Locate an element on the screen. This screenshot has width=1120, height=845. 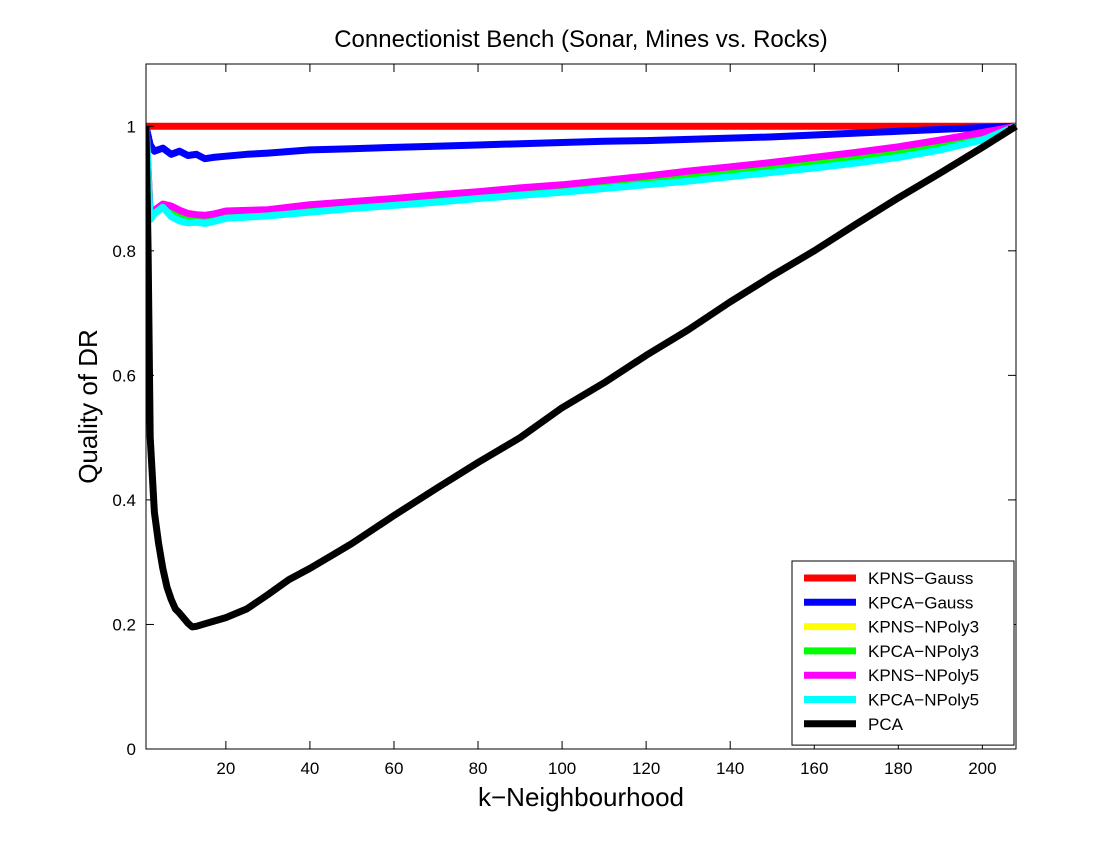
x-tick-label: 120 is located at coordinates (646, 768).